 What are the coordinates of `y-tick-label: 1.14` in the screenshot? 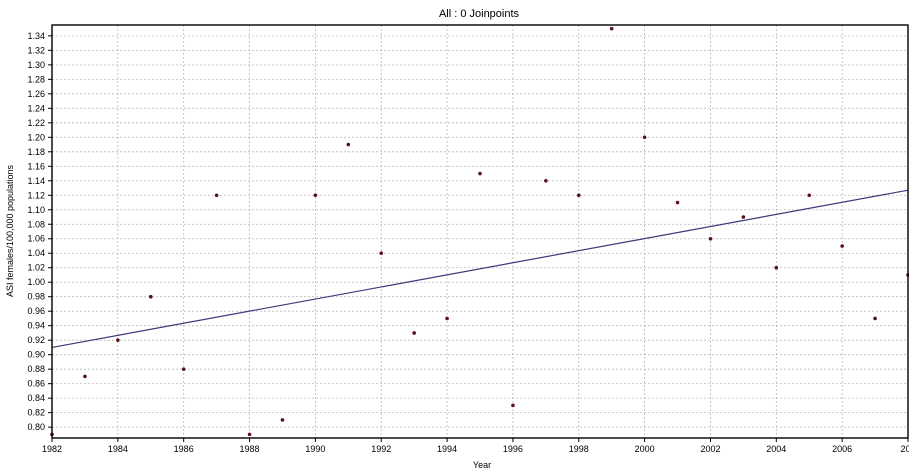 It's located at (36, 181).